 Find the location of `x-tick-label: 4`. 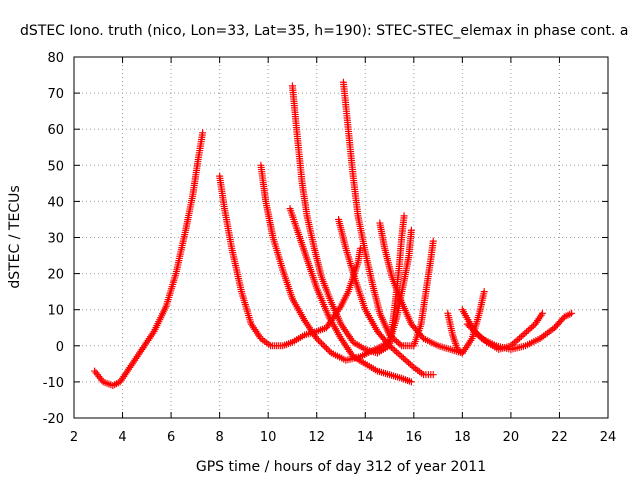

x-tick-label: 4 is located at coordinates (122, 437).